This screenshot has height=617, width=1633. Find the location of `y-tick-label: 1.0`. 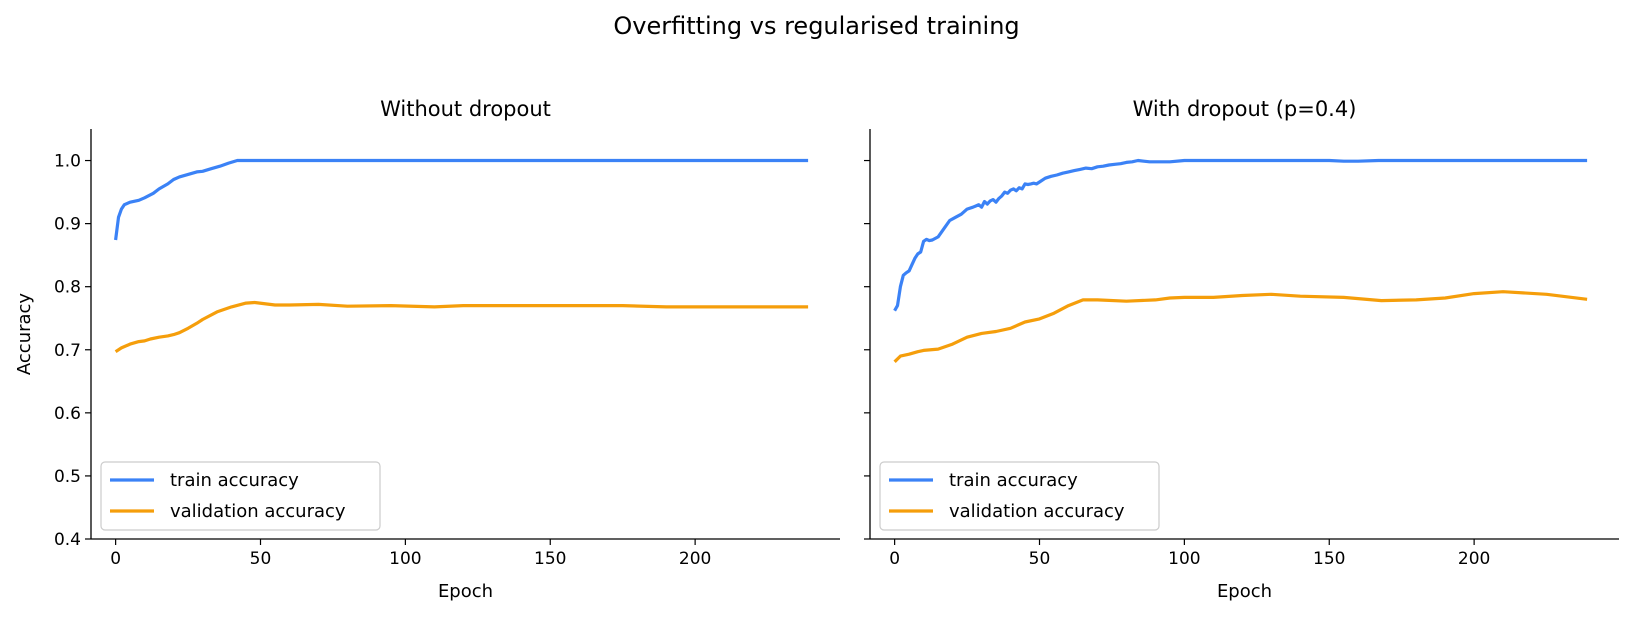

y-tick-label: 1.0 is located at coordinates (67, 162).